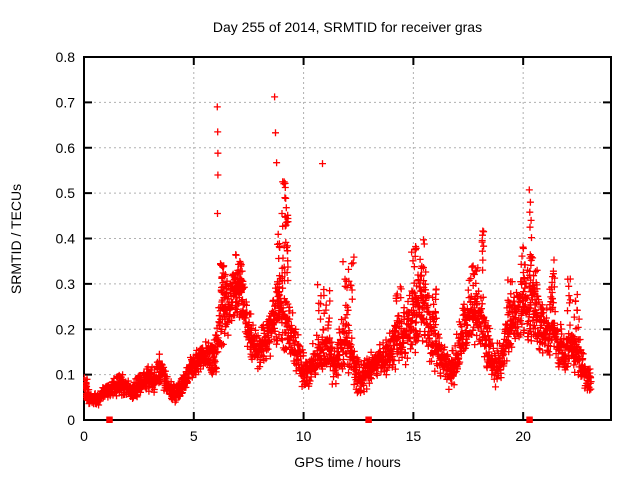 The image size is (640, 480). Describe the element at coordinates (66, 148) in the screenshot. I see `y-tick-label: 0.6` at that location.